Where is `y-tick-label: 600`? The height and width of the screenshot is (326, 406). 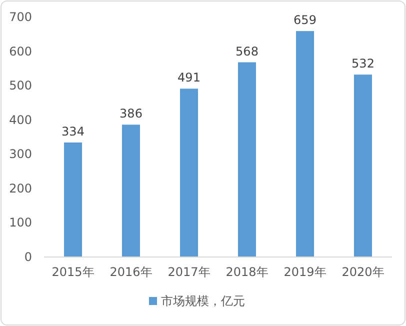 y-tick-label: 600 is located at coordinates (20, 51).